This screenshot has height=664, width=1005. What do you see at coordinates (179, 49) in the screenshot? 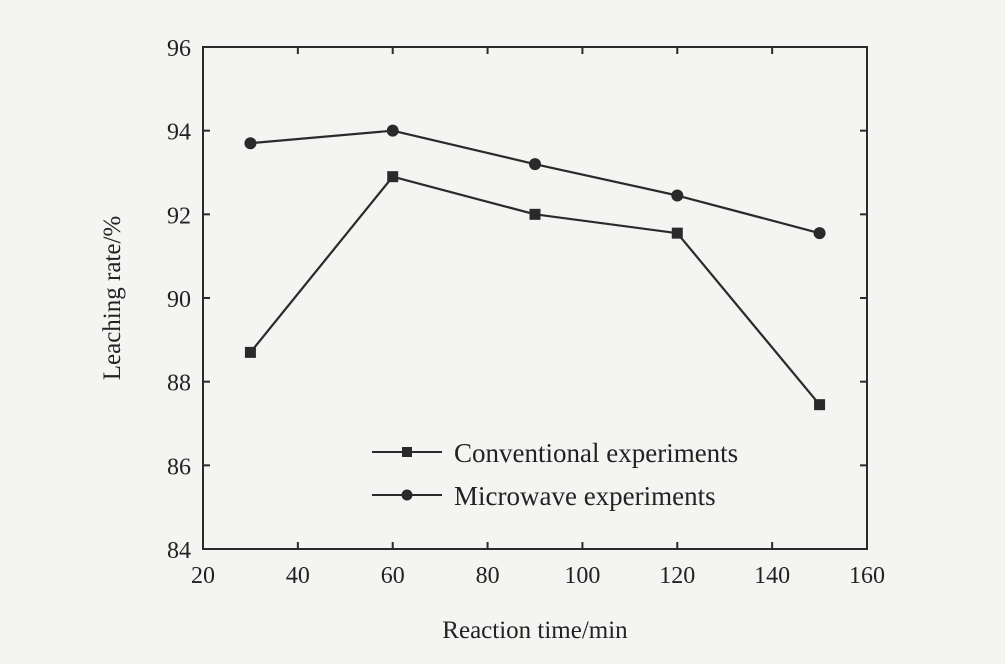
I see `y-tick-label: 96` at bounding box center [179, 49].